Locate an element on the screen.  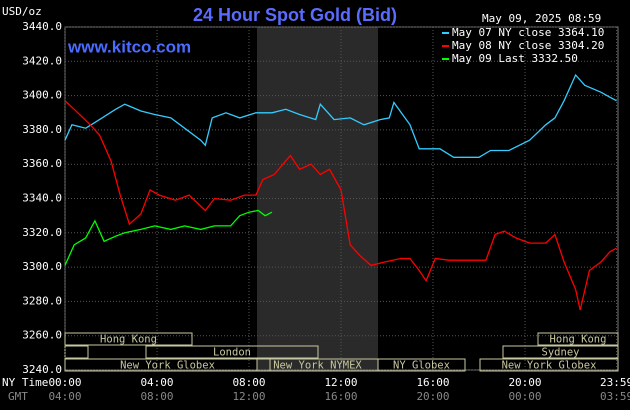
session-label: Sydney is located at coordinates (561, 353).